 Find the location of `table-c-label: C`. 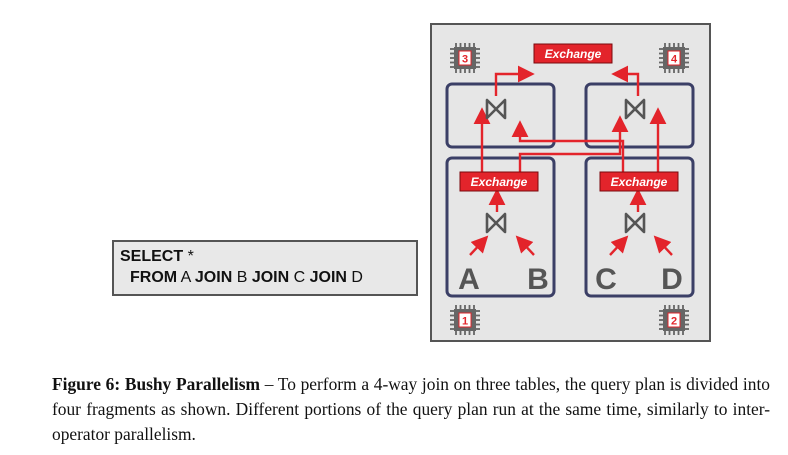

table-c-label: C is located at coordinates (606, 279).